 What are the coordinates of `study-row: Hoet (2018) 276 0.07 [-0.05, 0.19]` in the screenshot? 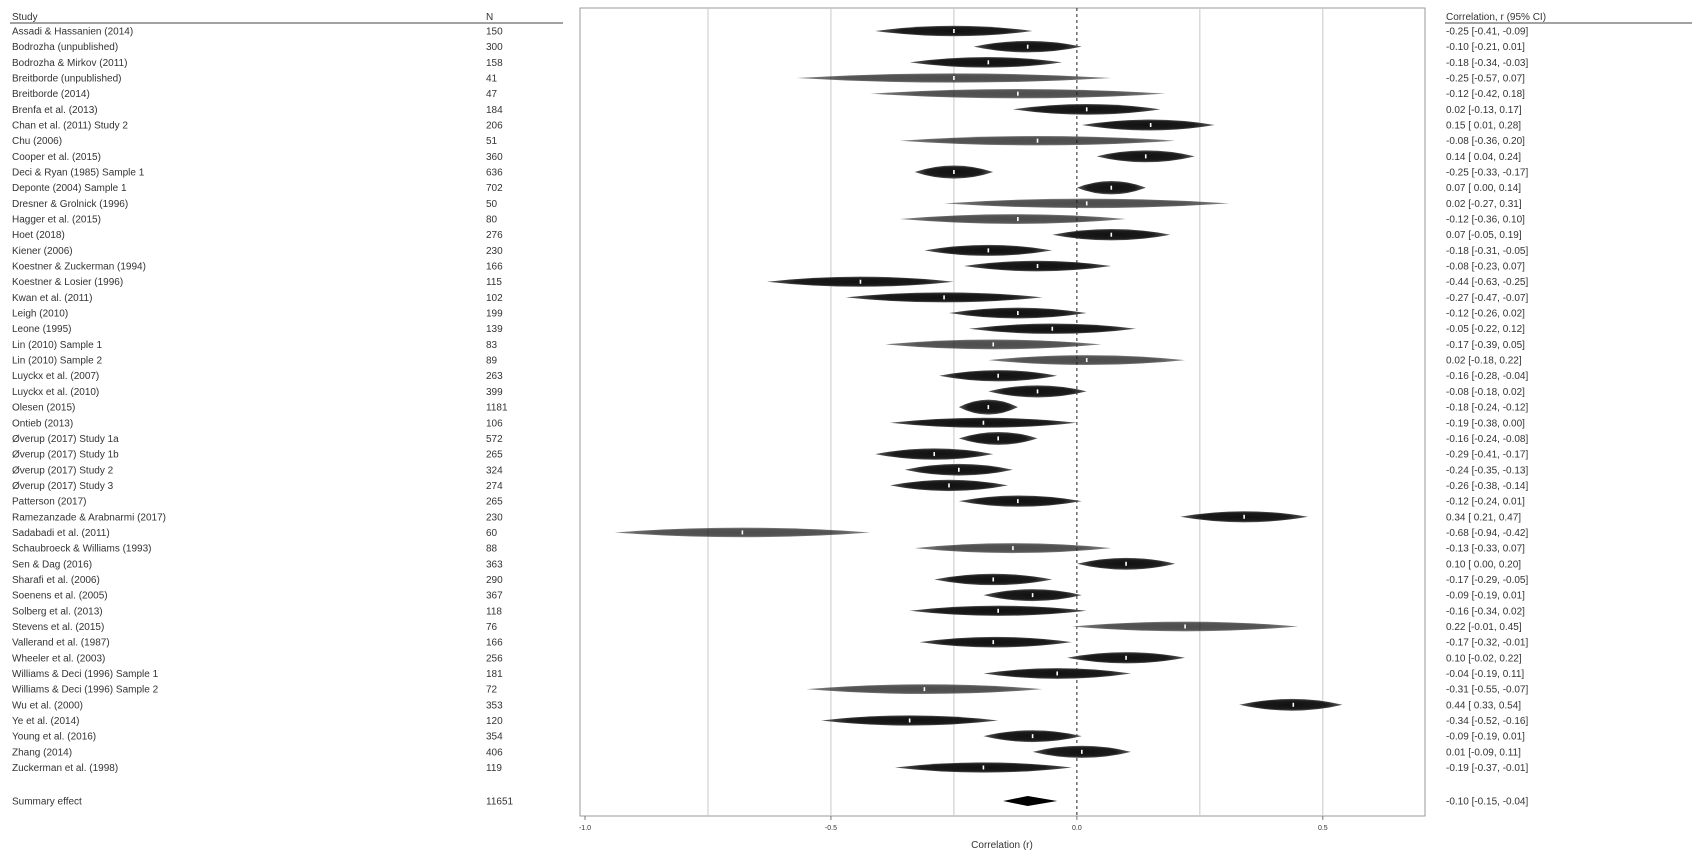 It's located at (767, 235).